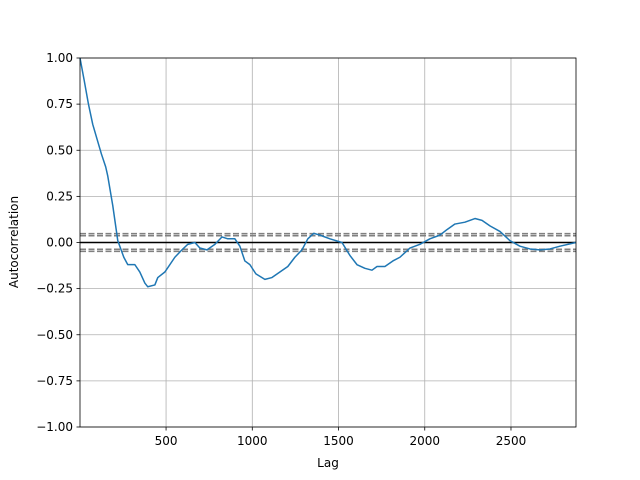  Describe the element at coordinates (59, 58) in the screenshot. I see `y-tick-label: 1.00` at that location.